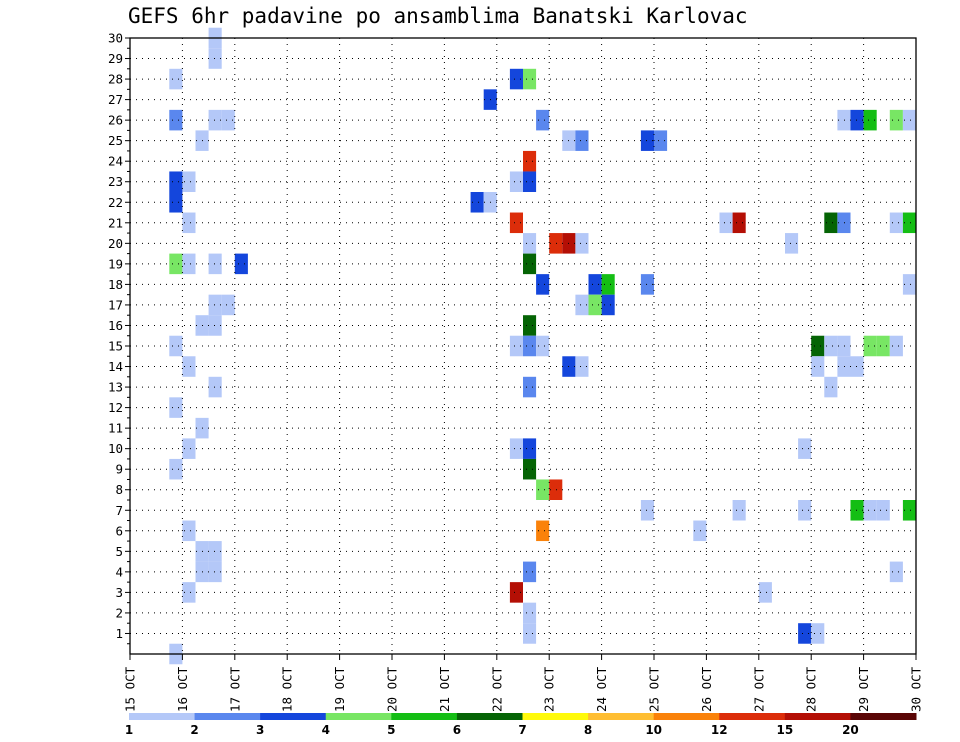 The image size is (960, 742). What do you see at coordinates (521, 725) in the screenshot?
I see `colorbar: 1 2 3 4 5 6 7 8 10 12 15 20` at bounding box center [521, 725].